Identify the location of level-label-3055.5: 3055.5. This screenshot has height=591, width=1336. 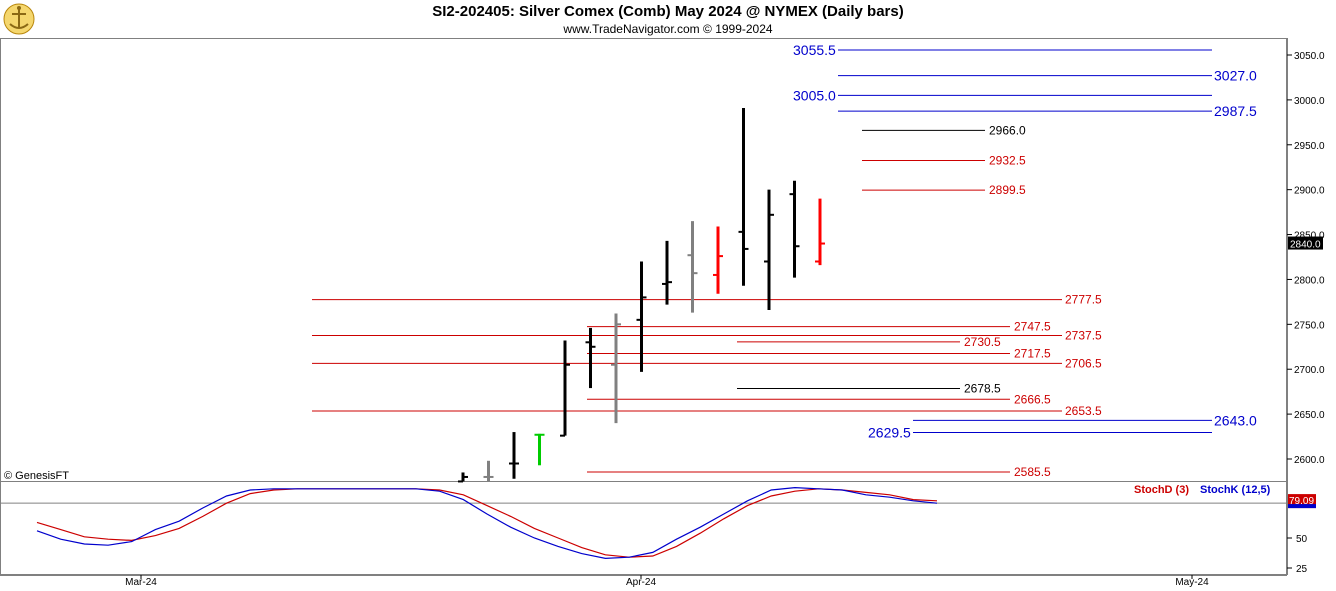
(814, 50).